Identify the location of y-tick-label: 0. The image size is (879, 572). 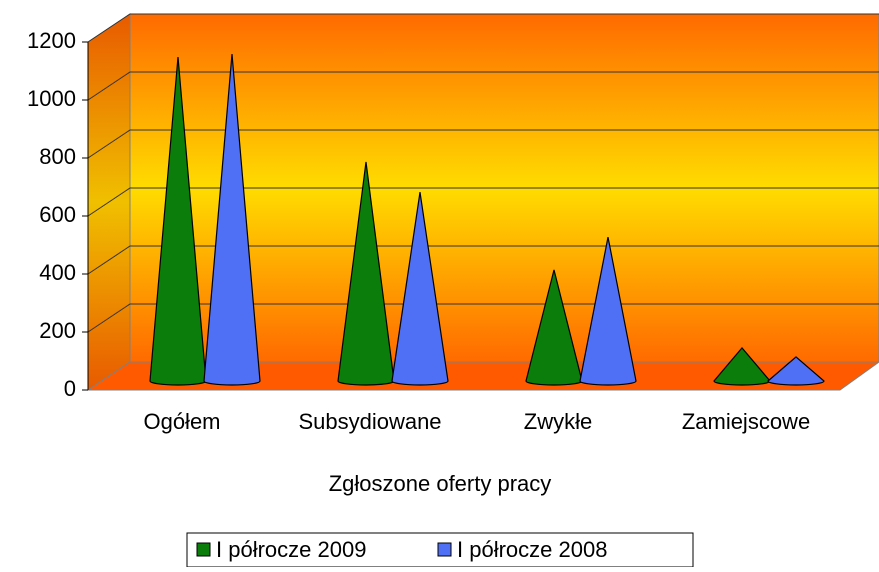
(70, 388).